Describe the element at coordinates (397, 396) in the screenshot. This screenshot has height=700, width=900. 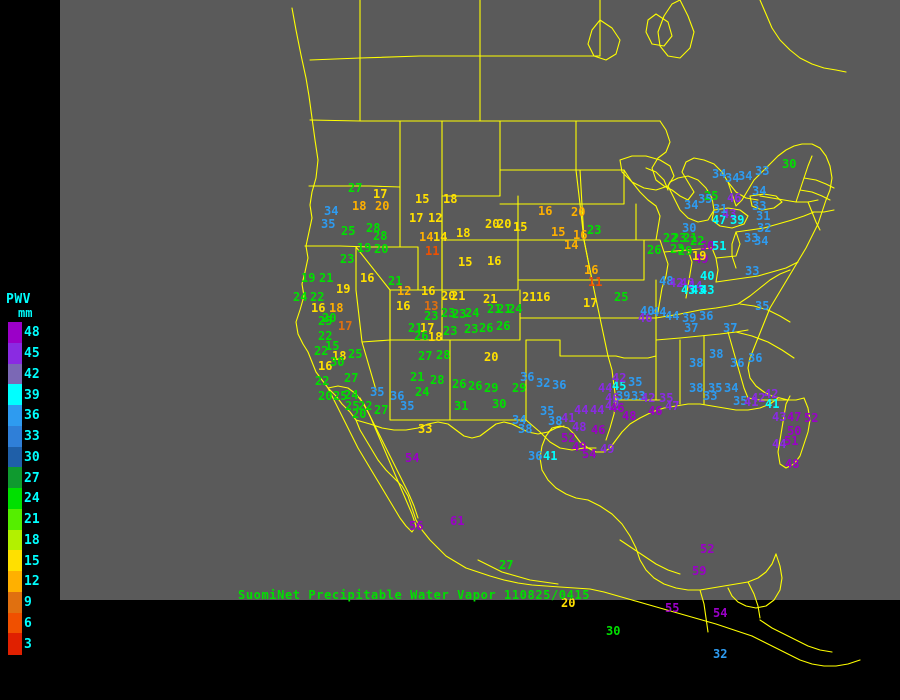
I see `station-pwv-value: 36` at that location.